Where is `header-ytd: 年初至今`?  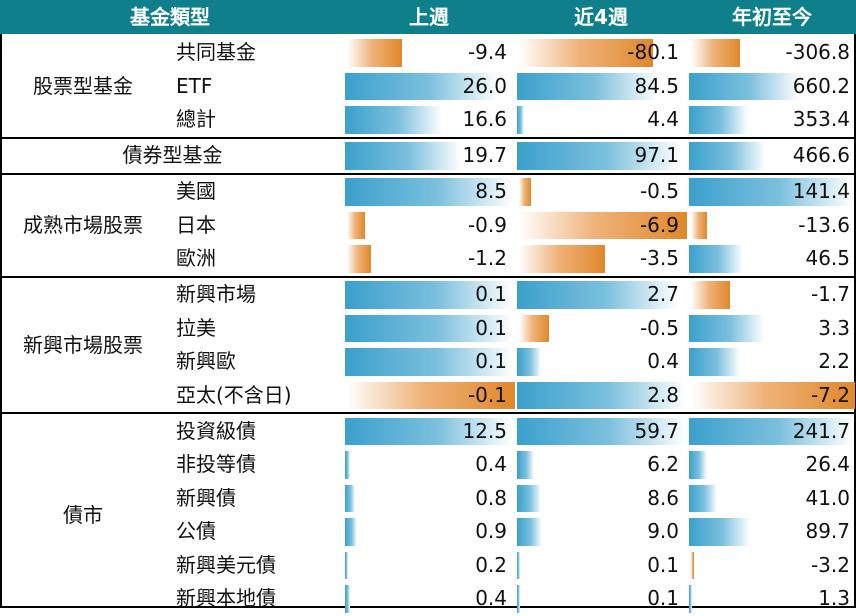 header-ytd: 年初至今 is located at coordinates (772, 17).